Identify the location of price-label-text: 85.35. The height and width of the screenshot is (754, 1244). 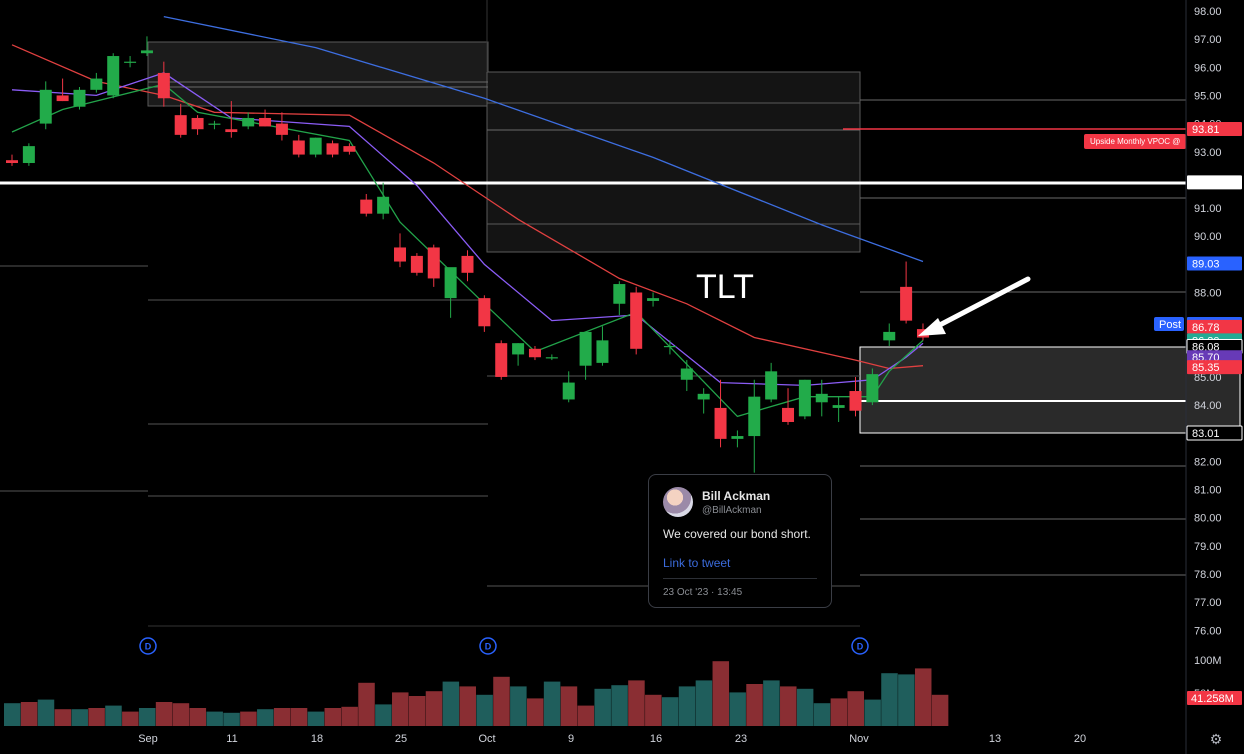
(1206, 368).